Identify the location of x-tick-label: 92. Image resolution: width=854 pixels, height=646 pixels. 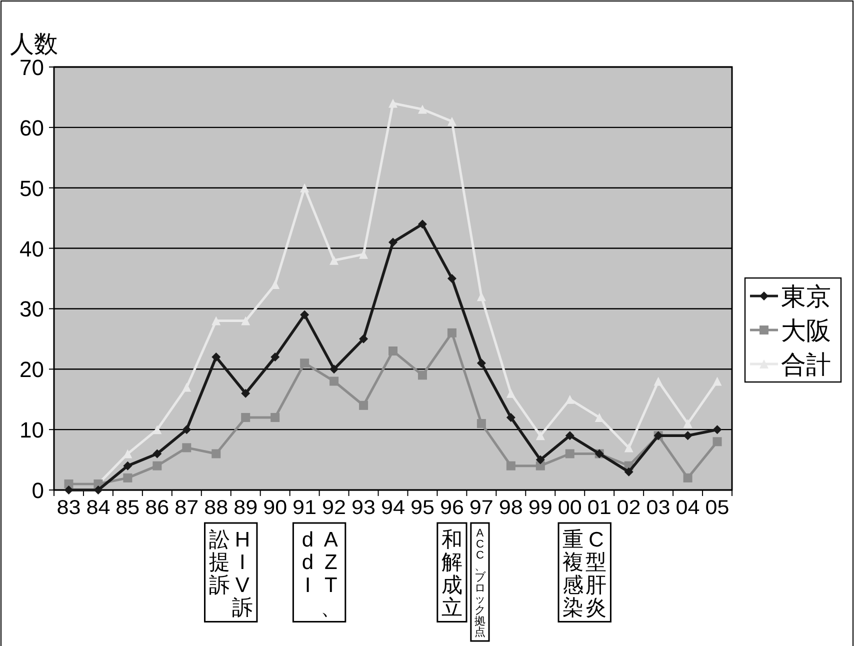
(334, 508).